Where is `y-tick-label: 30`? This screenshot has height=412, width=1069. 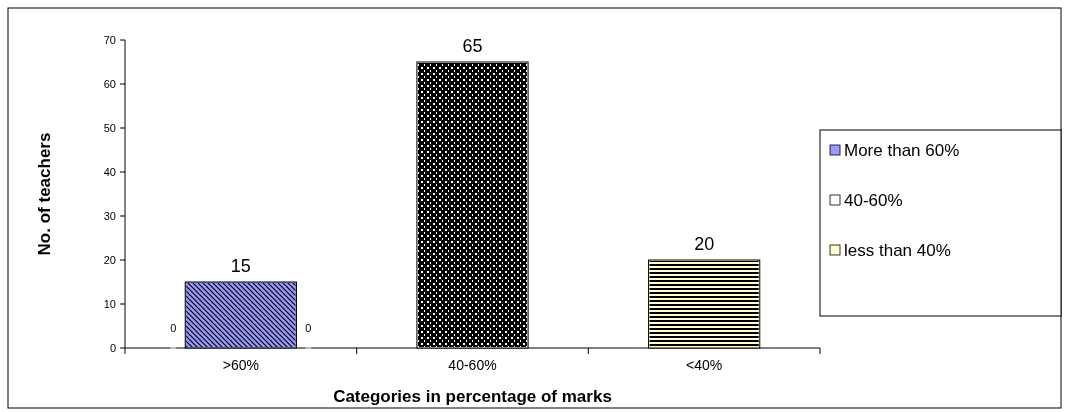
y-tick-label: 30 is located at coordinates (109, 215).